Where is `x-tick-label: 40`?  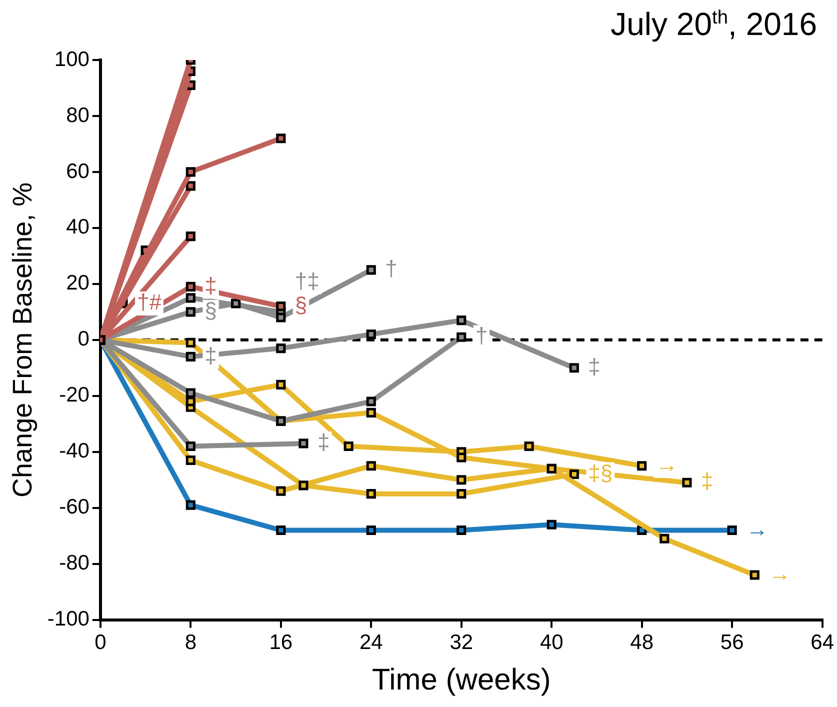 x-tick-label: 40 is located at coordinates (552, 642).